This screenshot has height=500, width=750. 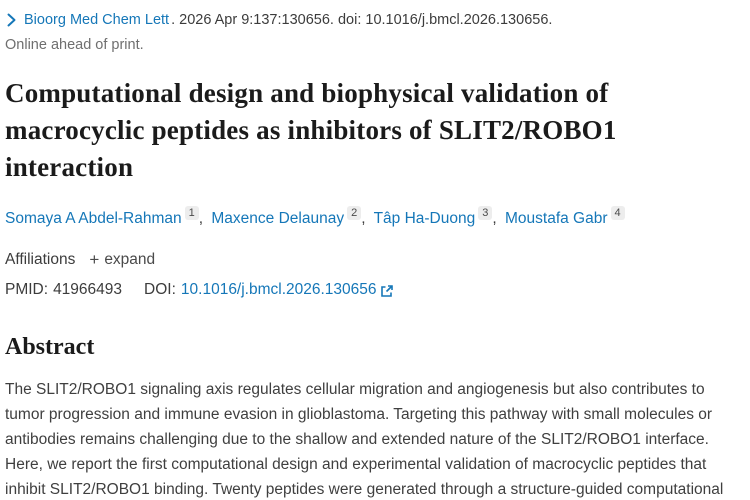 I want to click on expand-label: expand, so click(x=130, y=259).